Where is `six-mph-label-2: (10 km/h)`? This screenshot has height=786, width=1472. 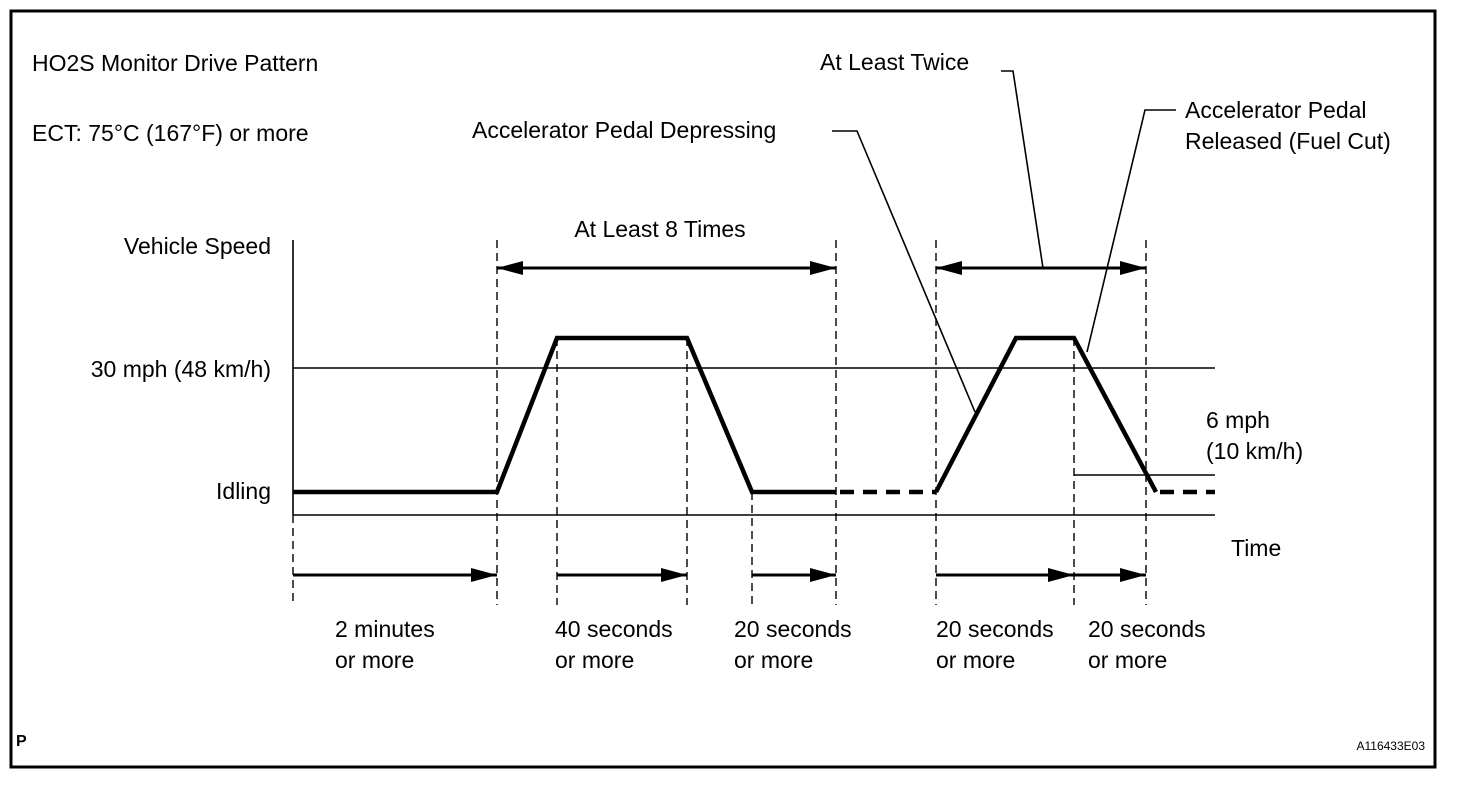 six-mph-label-2: (10 km/h) is located at coordinates (1254, 451).